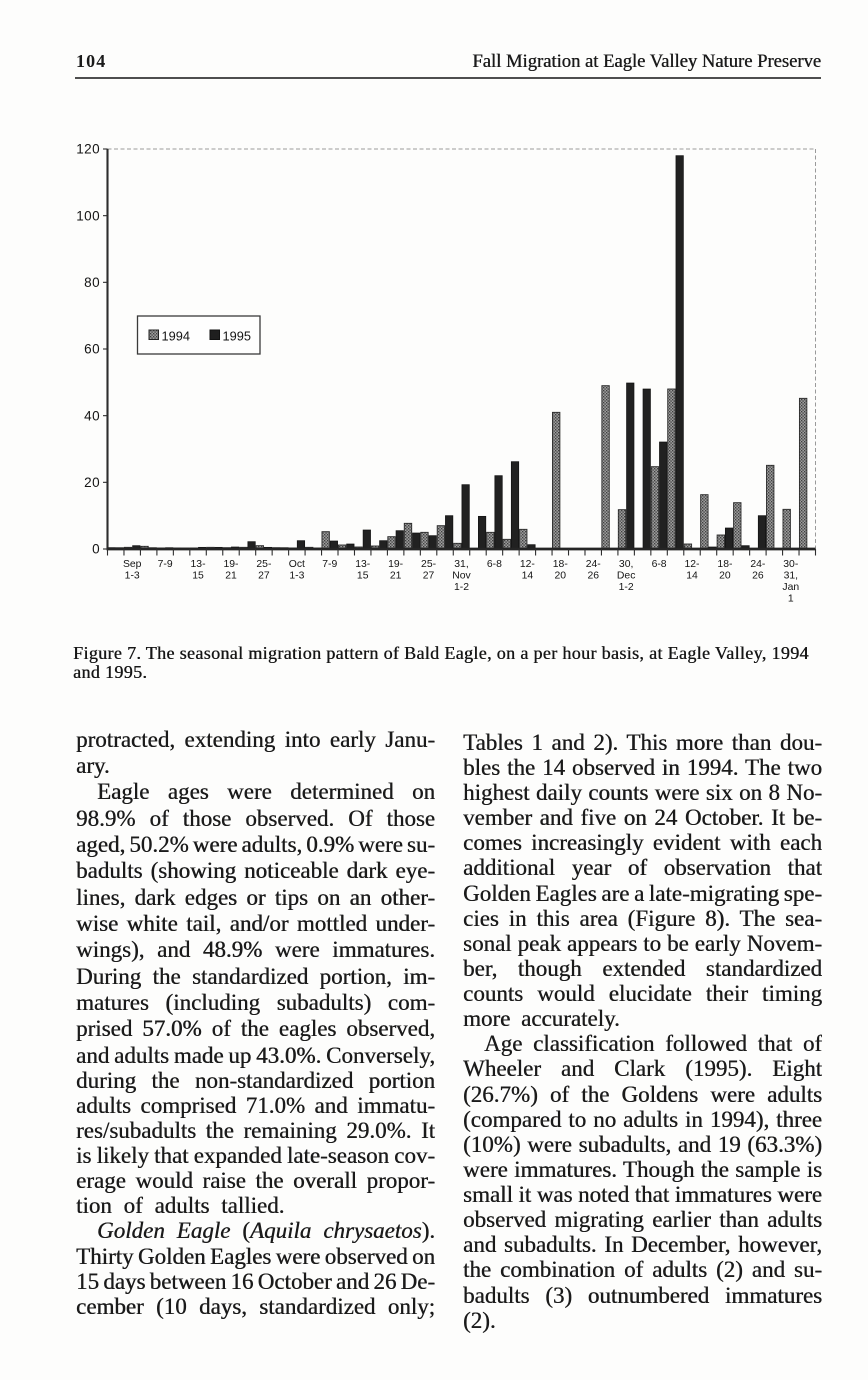  I want to click on svg-text: Sep, so click(132, 564).